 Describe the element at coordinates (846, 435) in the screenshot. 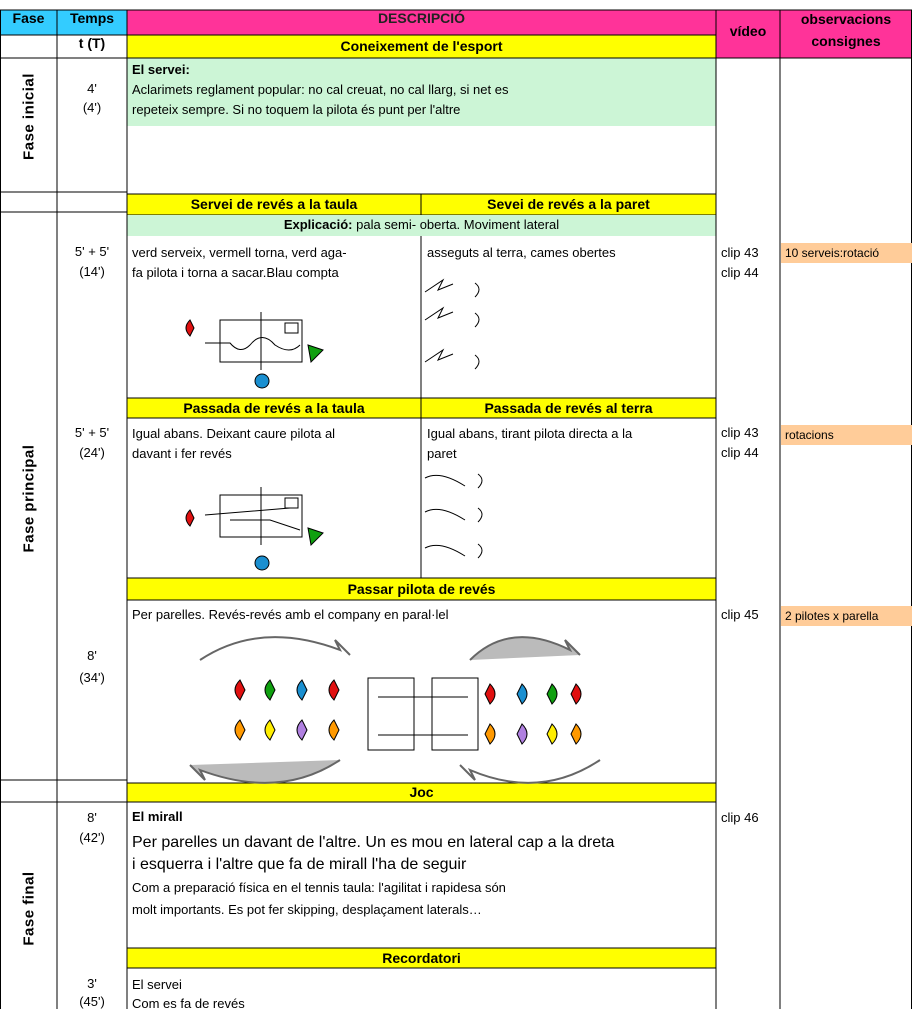

I see `observation: rotacions` at that location.